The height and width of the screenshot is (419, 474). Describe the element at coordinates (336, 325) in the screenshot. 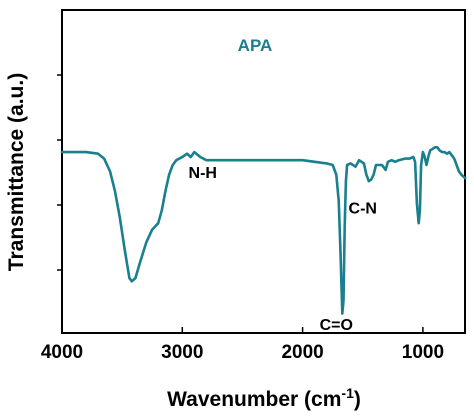

I see `annotation-c-o: C=O` at that location.